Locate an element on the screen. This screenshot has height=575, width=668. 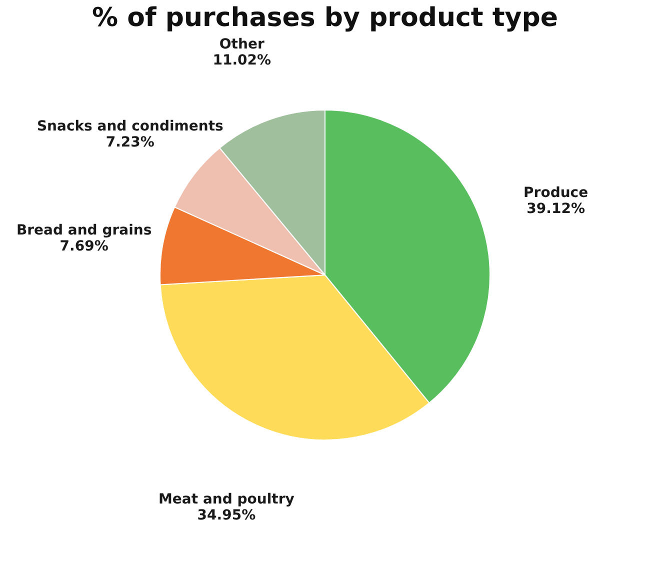
data-label: 11.02% is located at coordinates (242, 60).